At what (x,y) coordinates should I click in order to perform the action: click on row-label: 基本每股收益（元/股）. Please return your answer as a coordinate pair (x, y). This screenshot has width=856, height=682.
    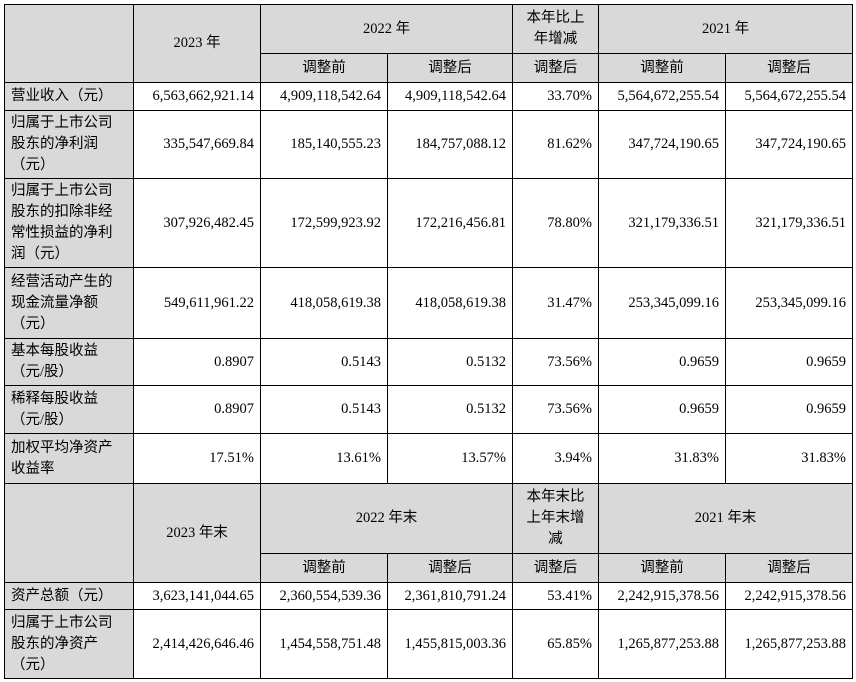
    Looking at the image, I should click on (69, 362).